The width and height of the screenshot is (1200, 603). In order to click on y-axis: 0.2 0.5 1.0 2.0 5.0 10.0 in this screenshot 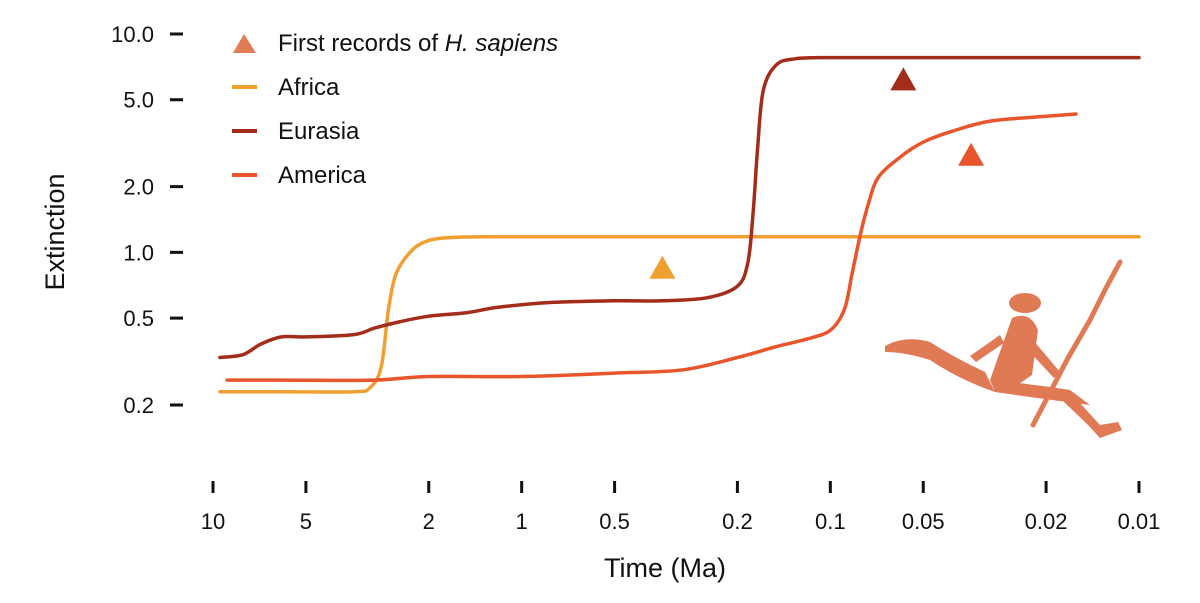, I will do `click(147, 220)`.